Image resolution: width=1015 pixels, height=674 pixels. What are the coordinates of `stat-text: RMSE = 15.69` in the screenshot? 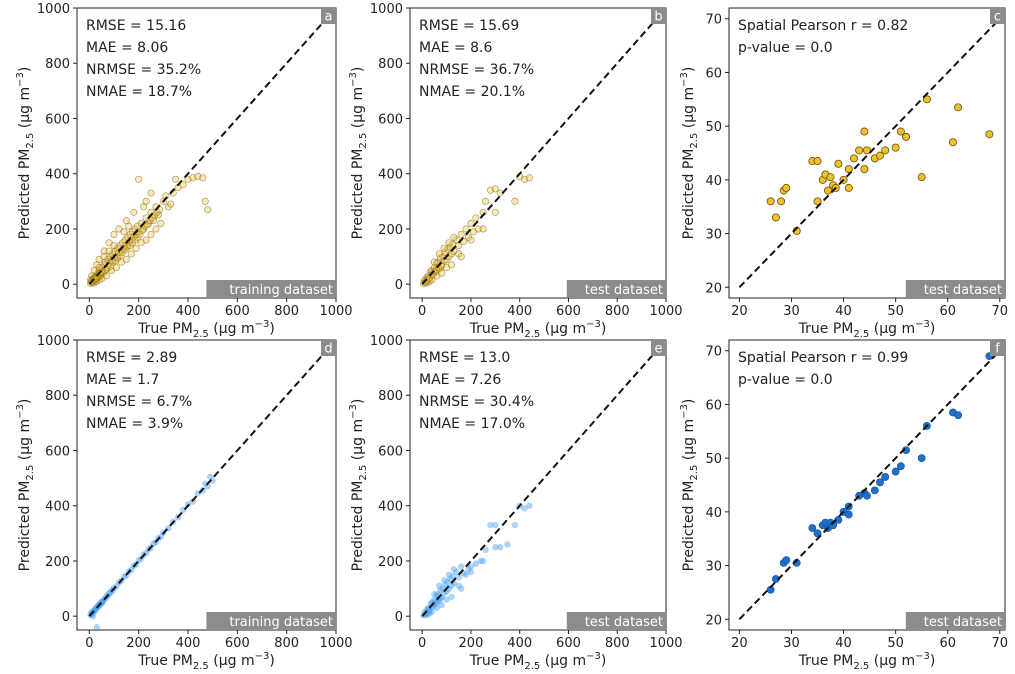 It's located at (469, 26).